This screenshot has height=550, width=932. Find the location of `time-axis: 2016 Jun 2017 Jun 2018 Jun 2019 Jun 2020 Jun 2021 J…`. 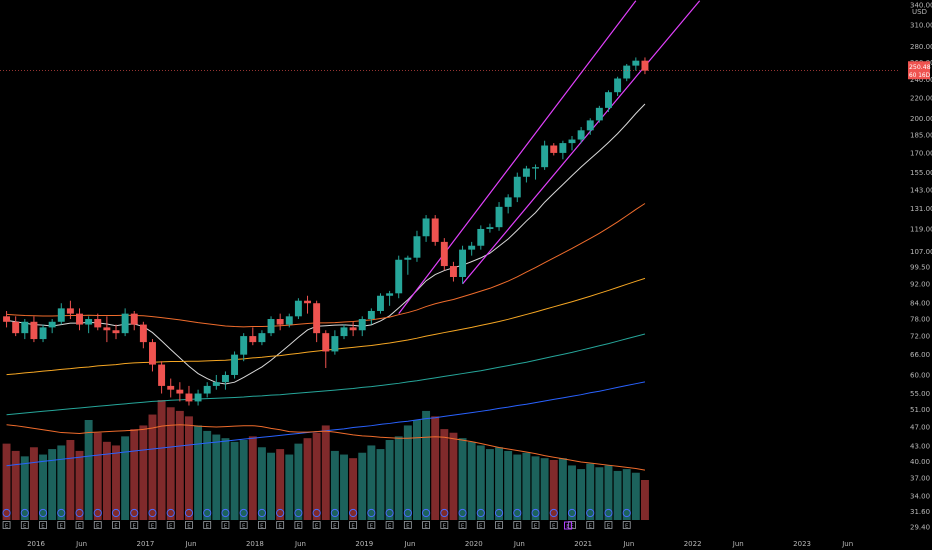

time-axis: 2016 Jun 2017 Jun 2018 Jun 2019 Jun 2020 Jun 2021 J… is located at coordinates (466, 544).